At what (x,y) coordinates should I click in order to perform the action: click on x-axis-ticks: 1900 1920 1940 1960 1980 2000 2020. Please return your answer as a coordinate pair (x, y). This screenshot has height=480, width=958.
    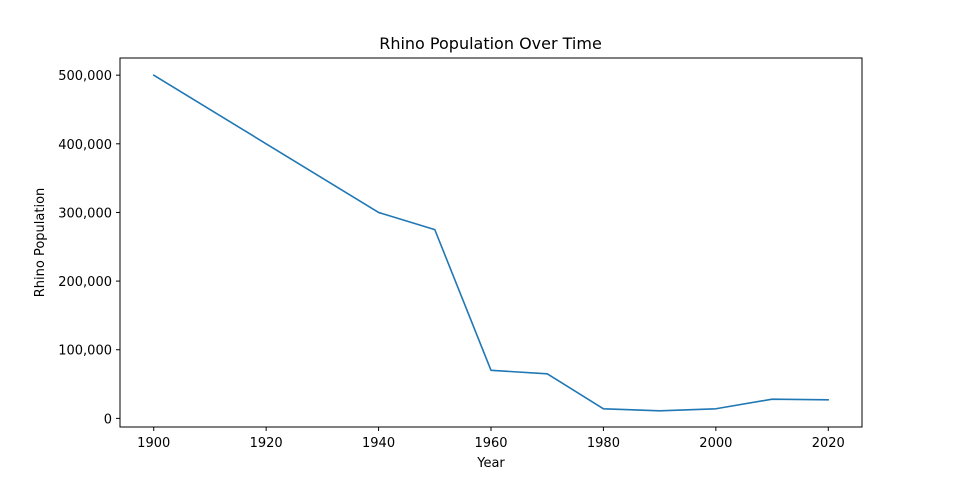
    Looking at the image, I should click on (491, 439).